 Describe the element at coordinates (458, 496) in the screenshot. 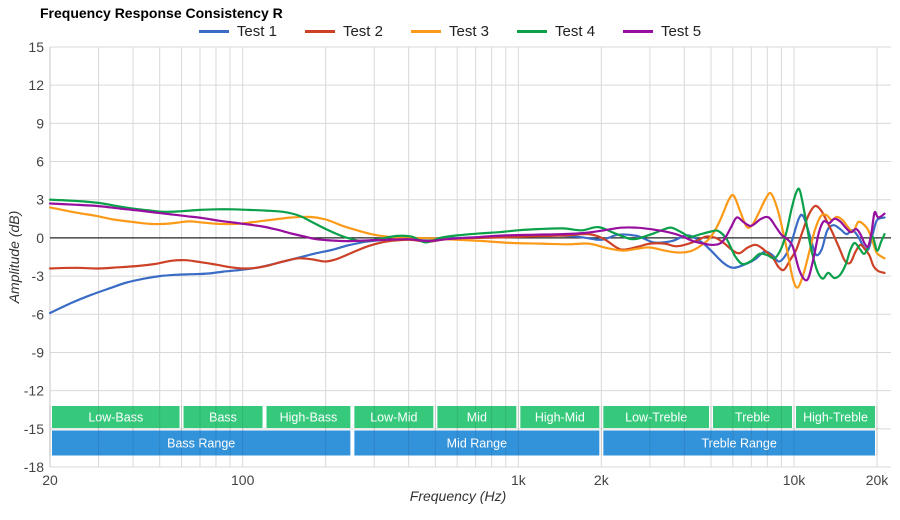

I see `x-axis-title: Frequency (Hz)` at that location.